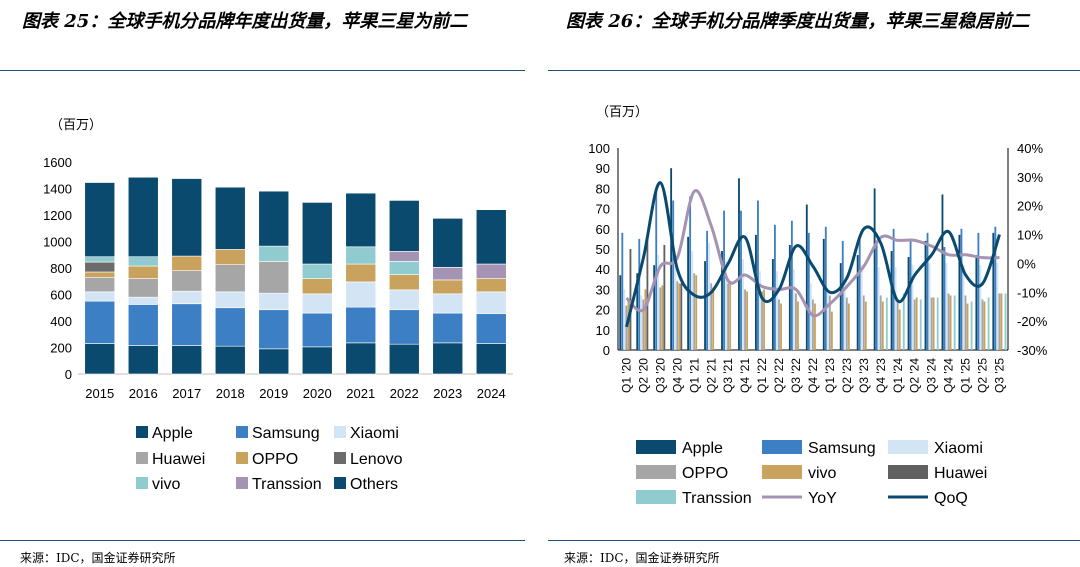  Describe the element at coordinates (275, 459) in the screenshot. I see `legend-label-oppo: OPPO` at that location.